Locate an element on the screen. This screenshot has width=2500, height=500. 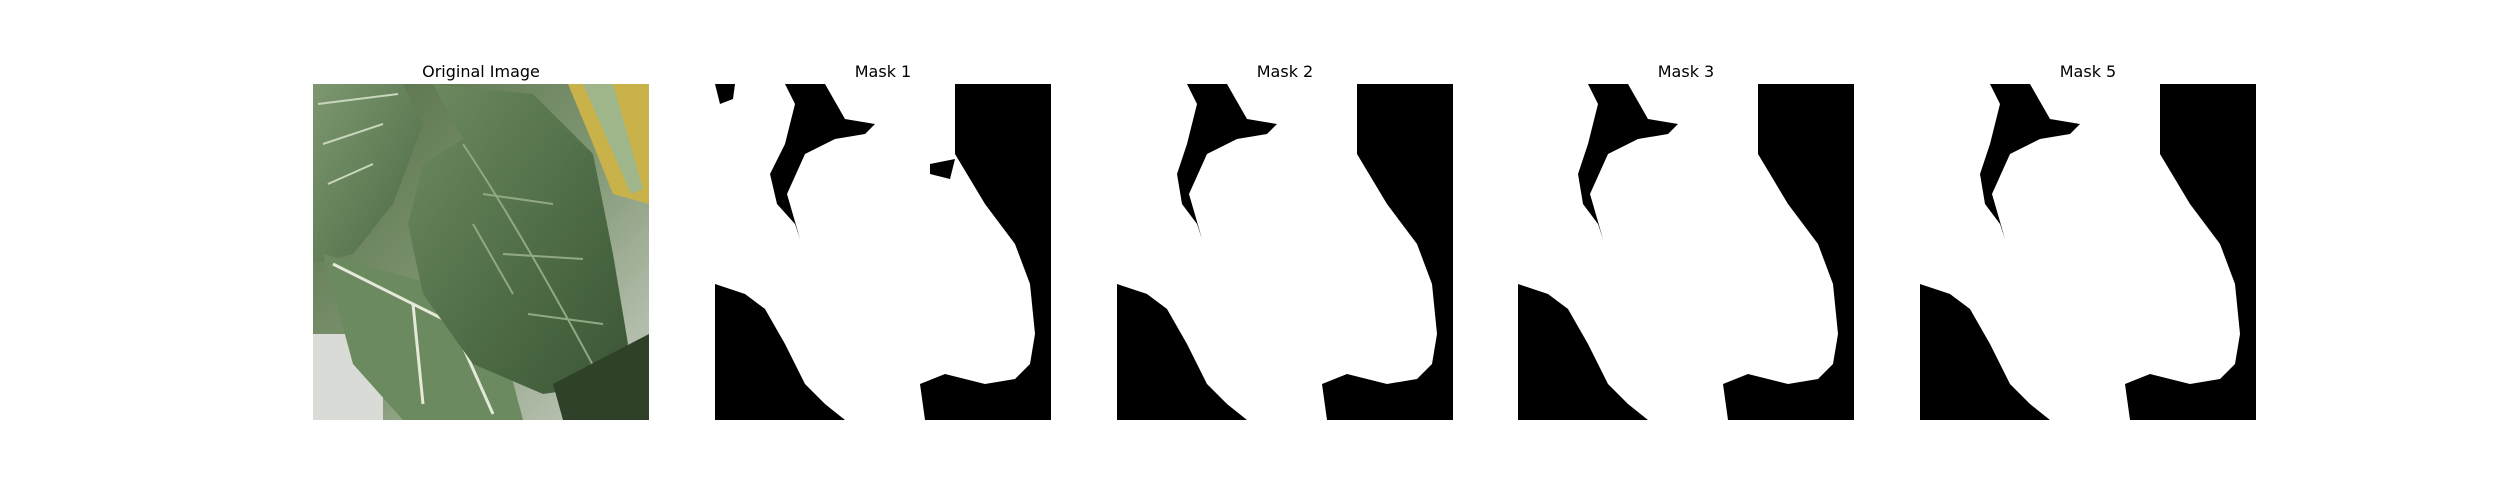
mask-5-panel: Mask 5 is located at coordinates (2088, 240).